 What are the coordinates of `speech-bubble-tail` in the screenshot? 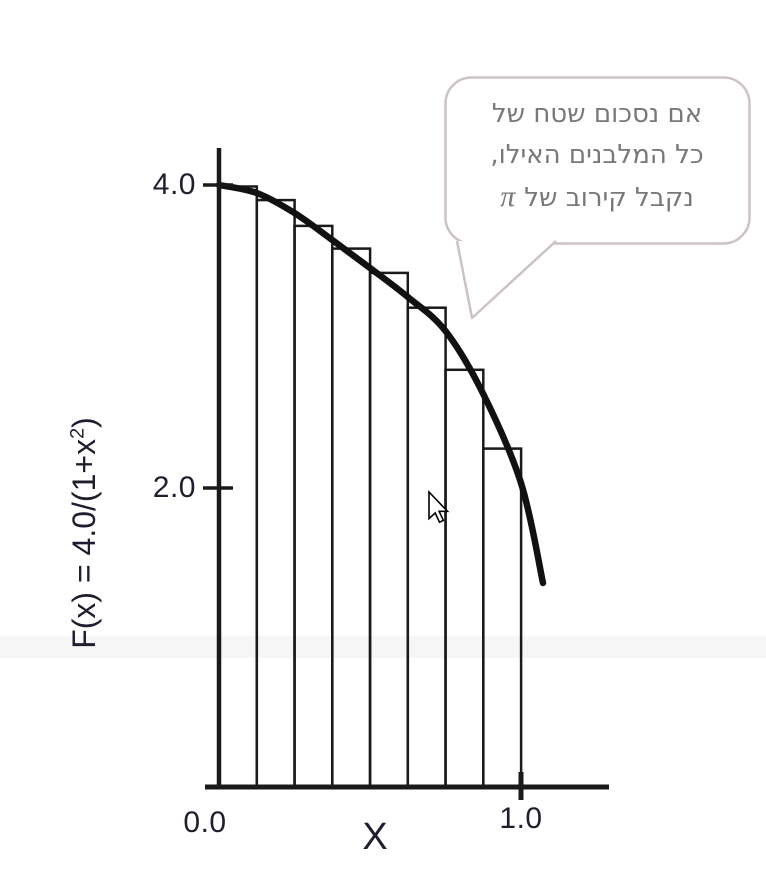 It's located at (506, 280).